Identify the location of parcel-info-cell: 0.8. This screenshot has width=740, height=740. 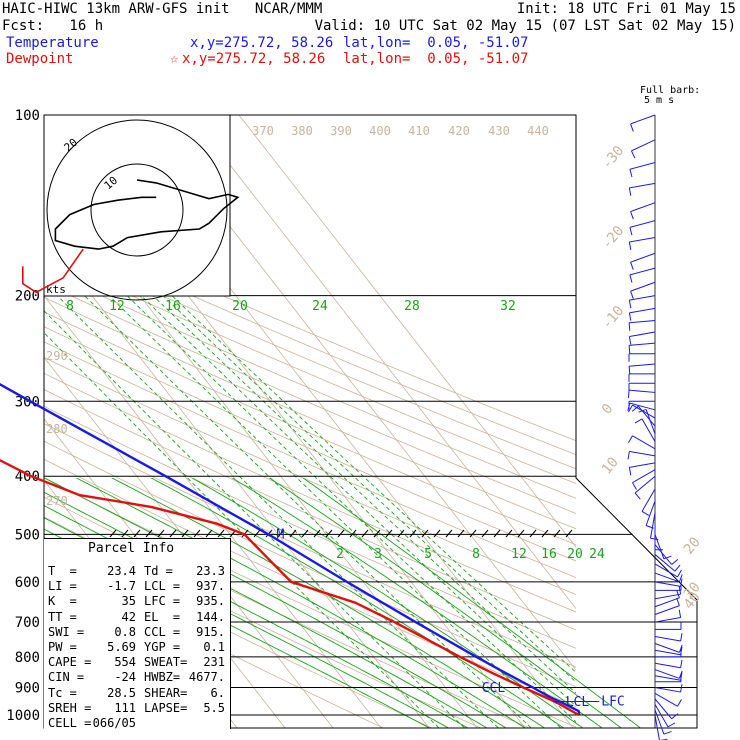
(125, 631).